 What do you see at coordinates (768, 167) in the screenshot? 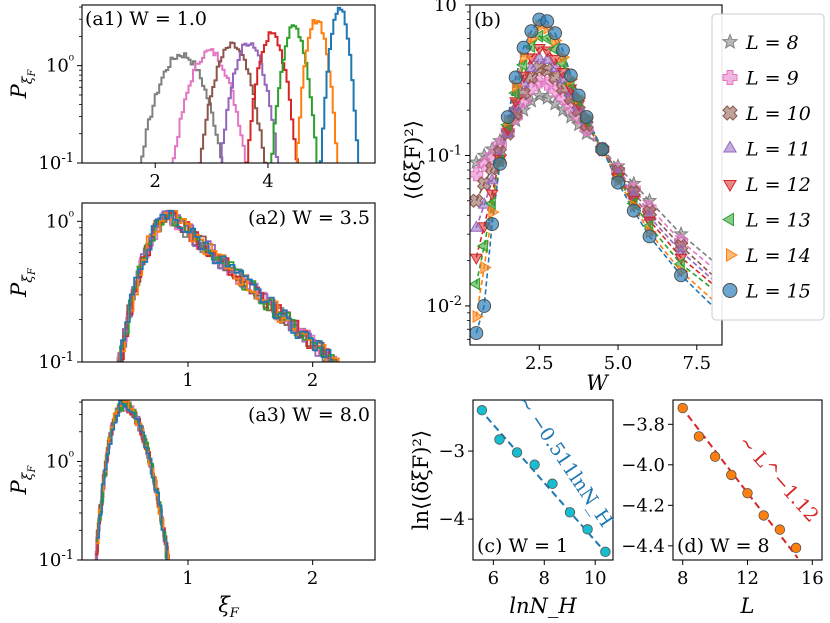
I see `legend-box` at bounding box center [768, 167].